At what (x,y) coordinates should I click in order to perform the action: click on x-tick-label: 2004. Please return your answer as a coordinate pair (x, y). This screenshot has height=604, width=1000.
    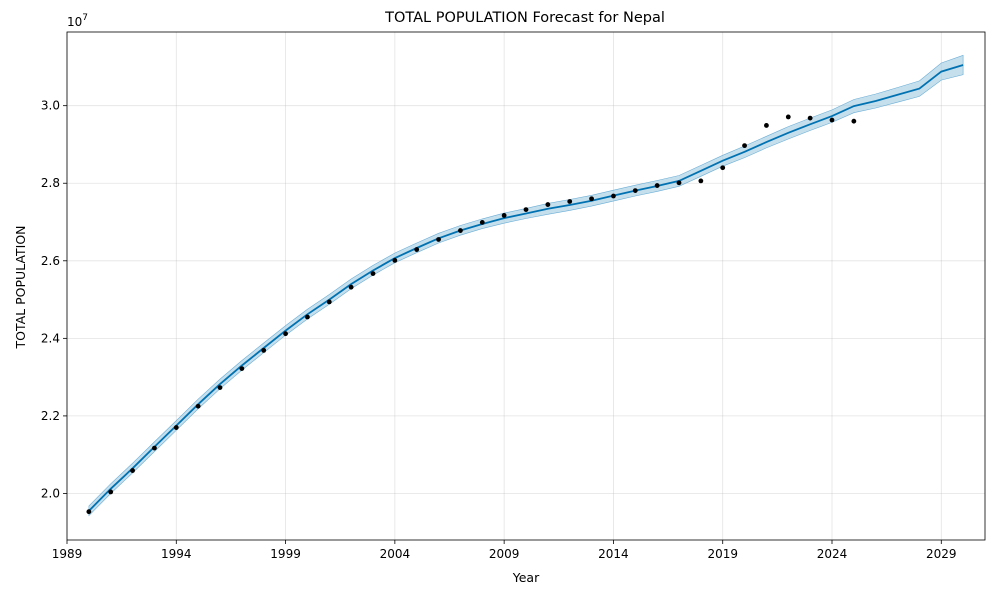
    Looking at the image, I should click on (395, 554).